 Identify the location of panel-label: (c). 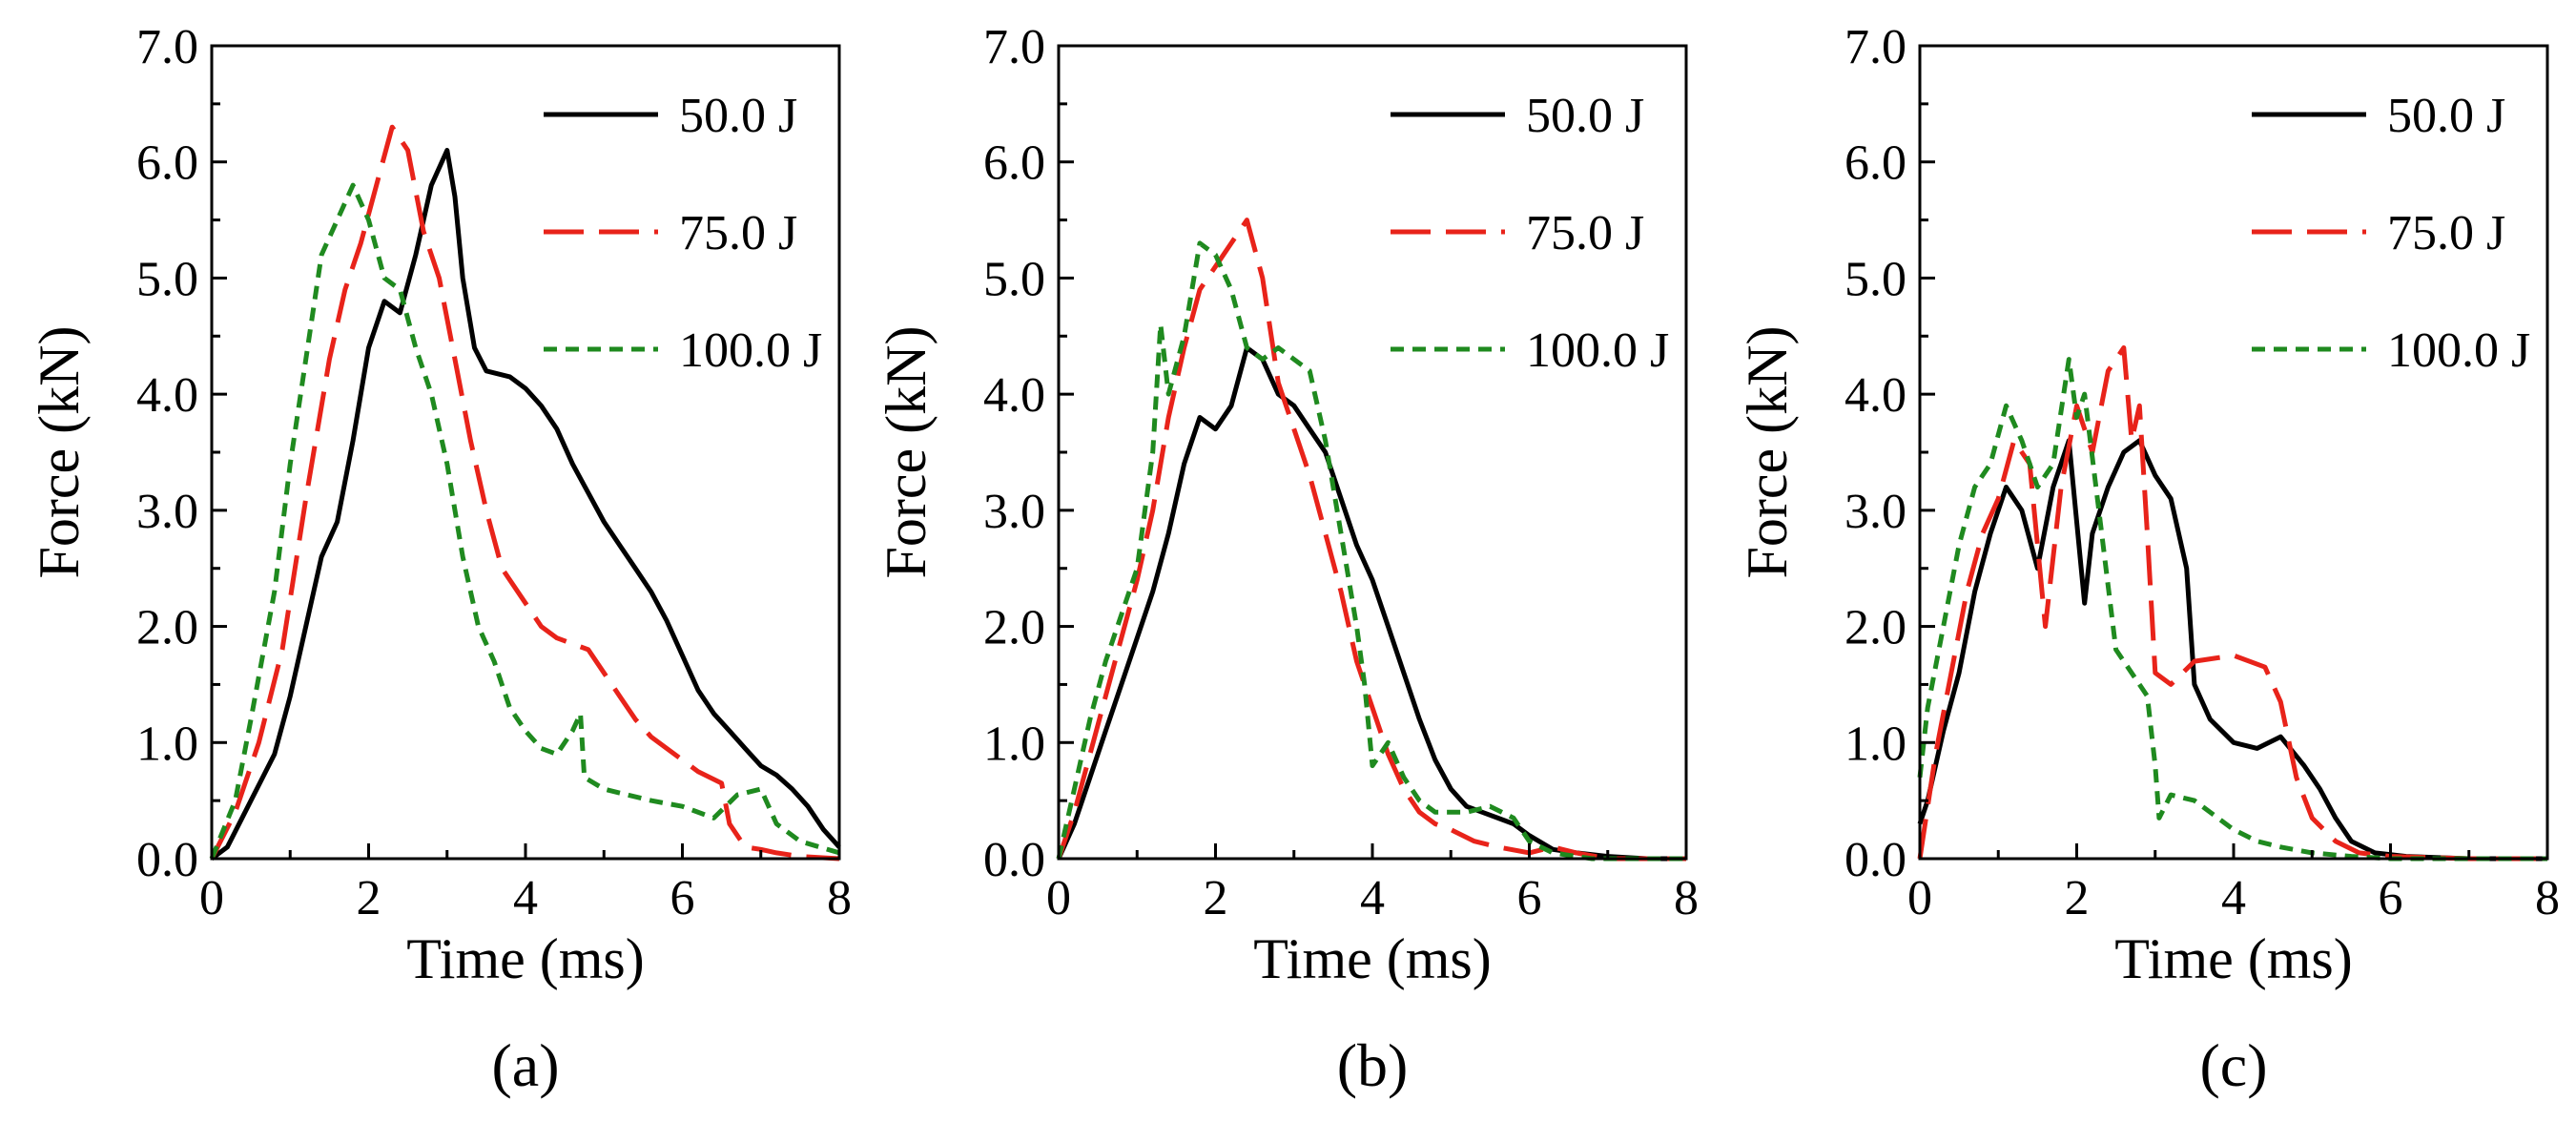
(2233, 1065).